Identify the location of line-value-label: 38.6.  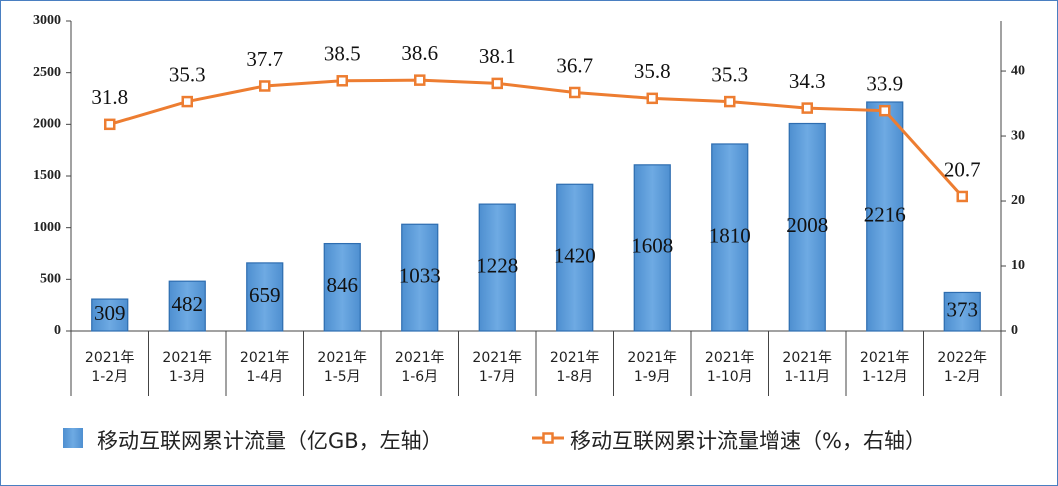
(419, 53).